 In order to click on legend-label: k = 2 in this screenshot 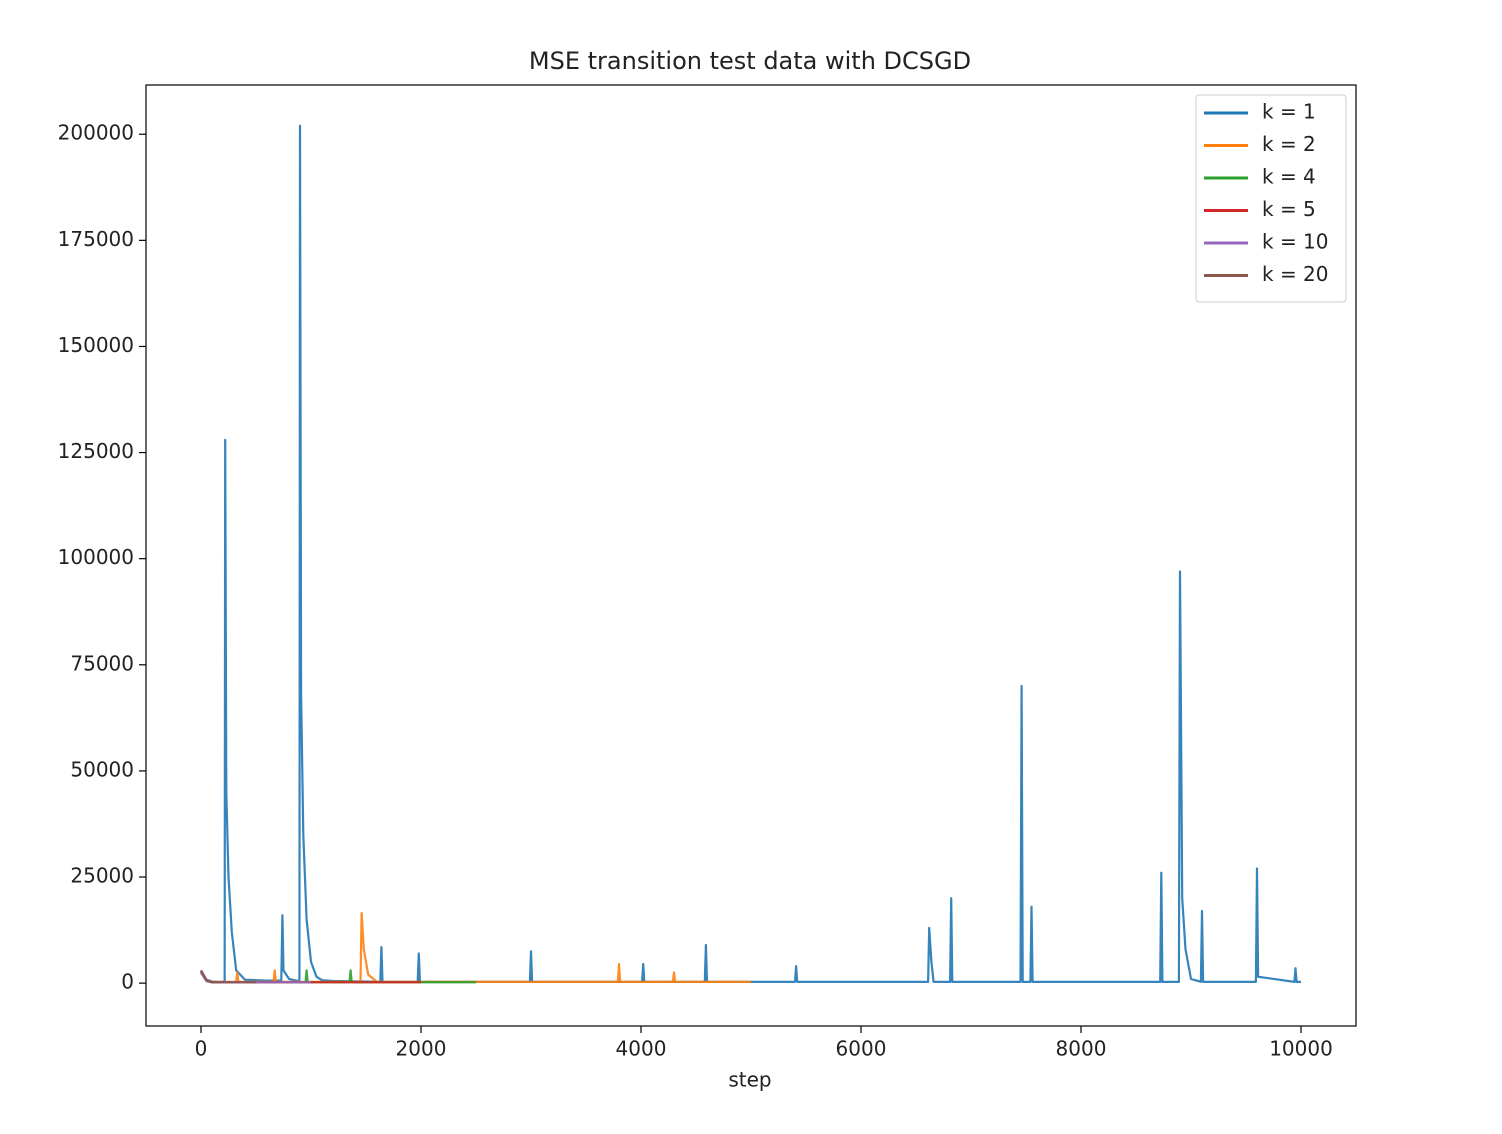, I will do `click(1289, 144)`.